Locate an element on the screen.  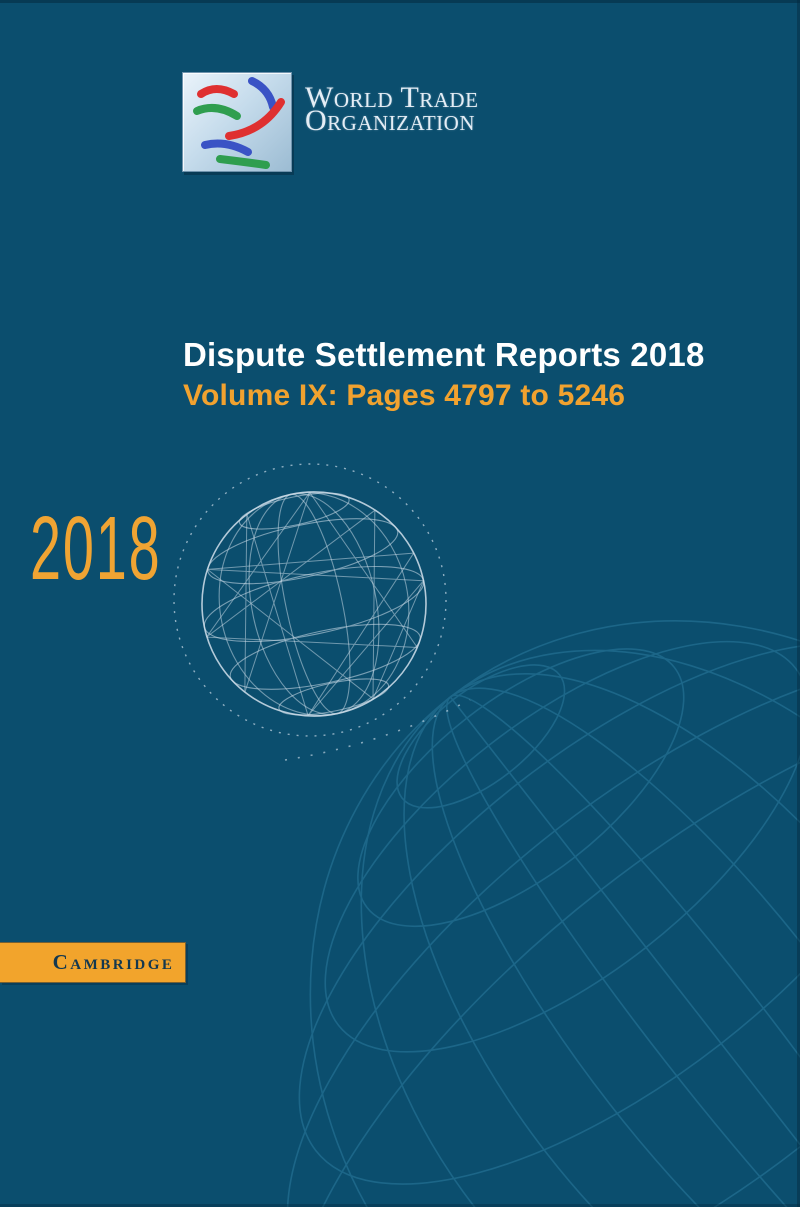
wto-logo: World Trade Organization is located at coordinates (330, 122).